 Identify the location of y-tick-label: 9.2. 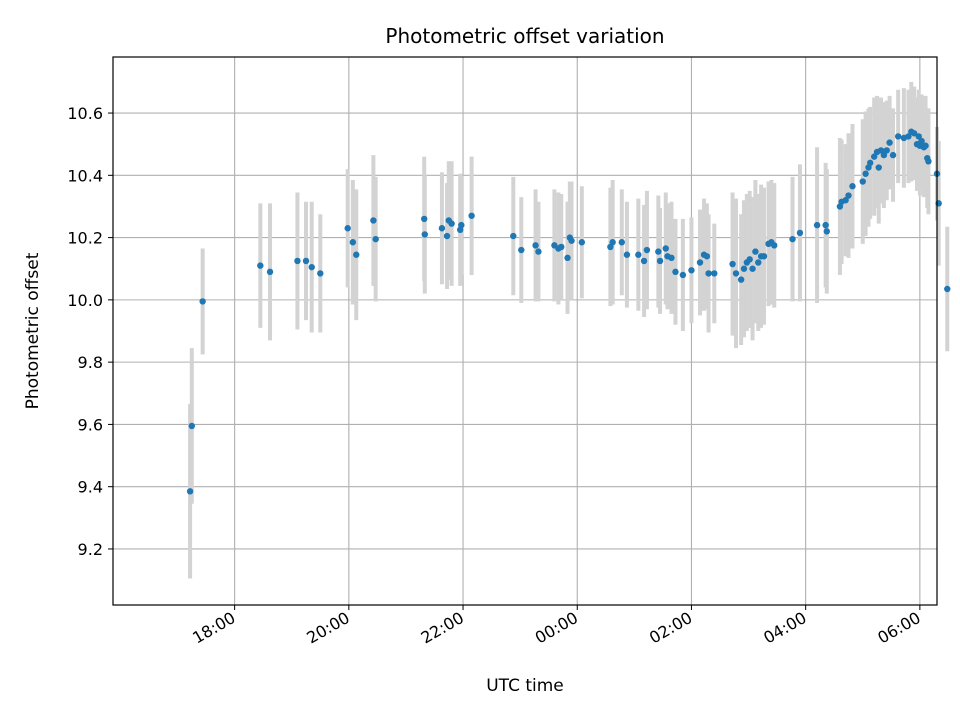
(90, 549).